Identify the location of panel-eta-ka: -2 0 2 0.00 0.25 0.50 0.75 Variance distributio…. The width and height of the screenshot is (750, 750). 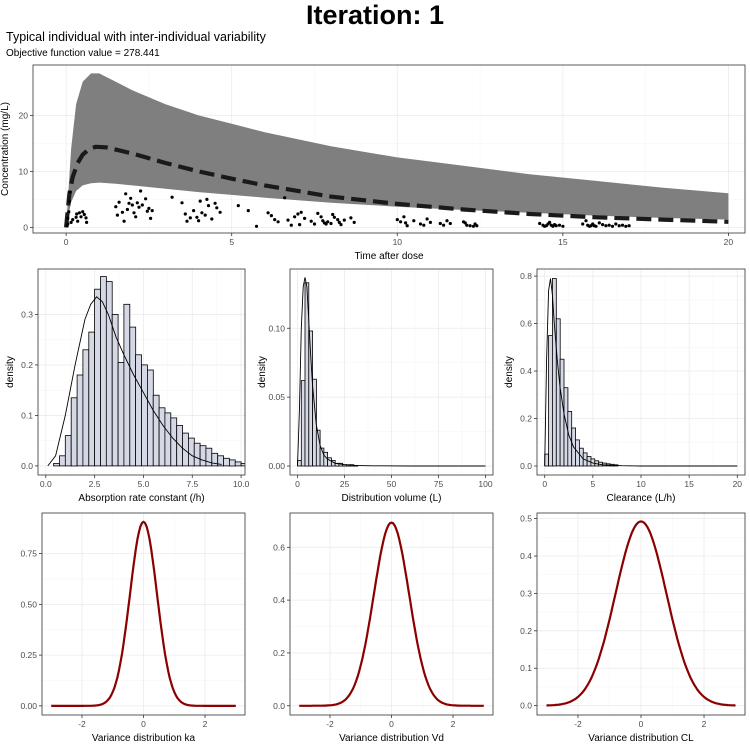
(133, 628).